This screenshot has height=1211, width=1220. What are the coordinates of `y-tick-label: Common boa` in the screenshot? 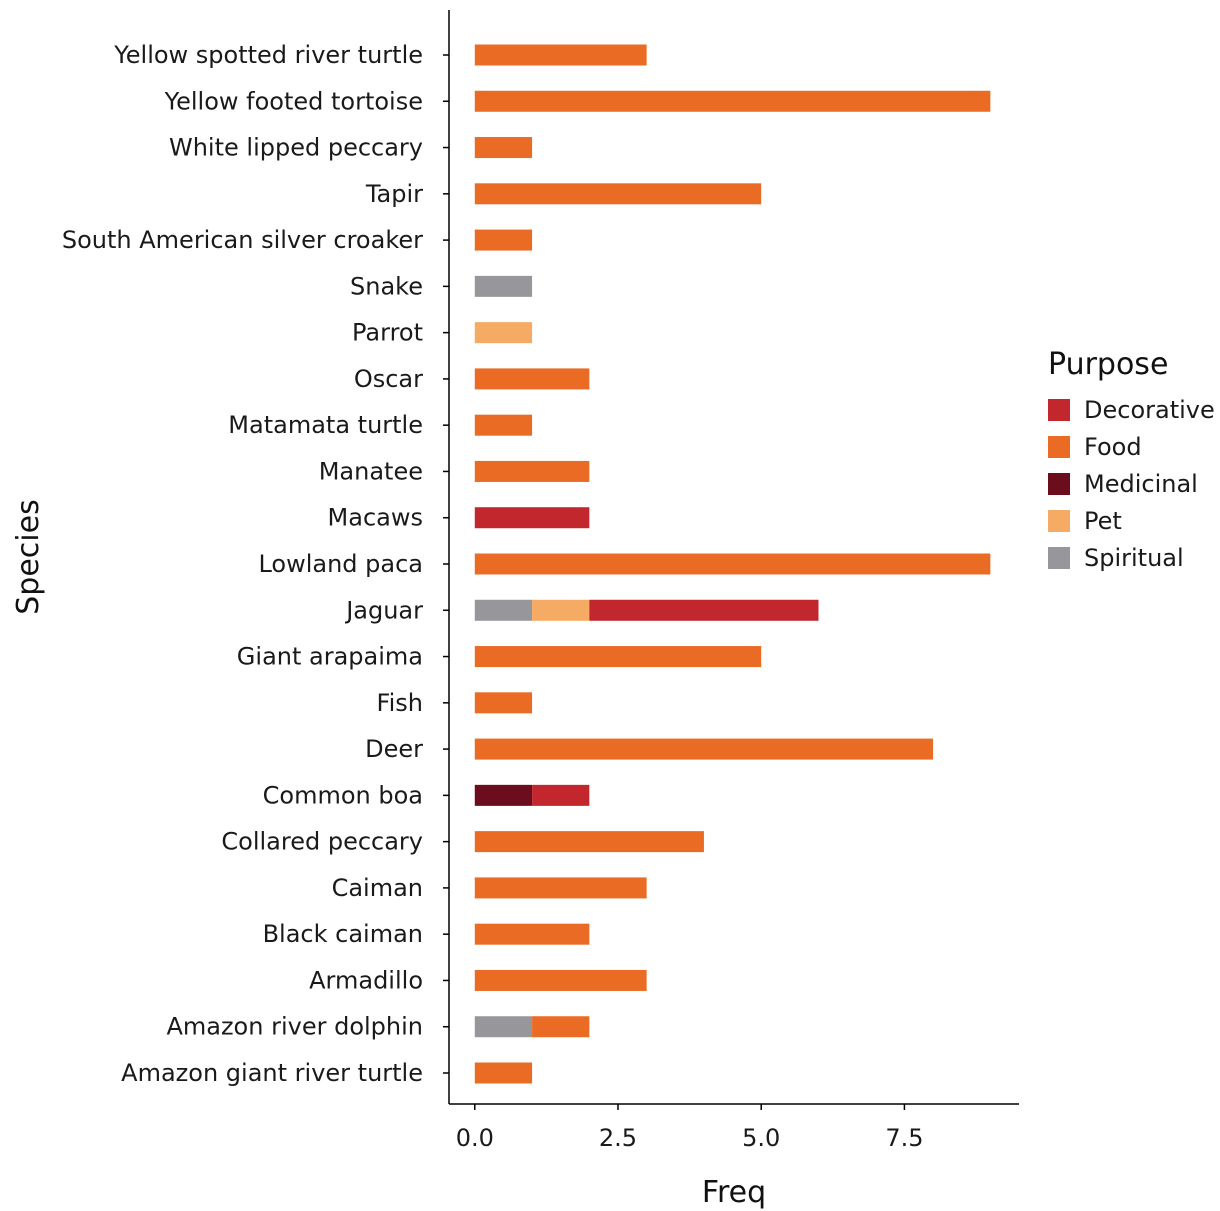 It's located at (343, 795).